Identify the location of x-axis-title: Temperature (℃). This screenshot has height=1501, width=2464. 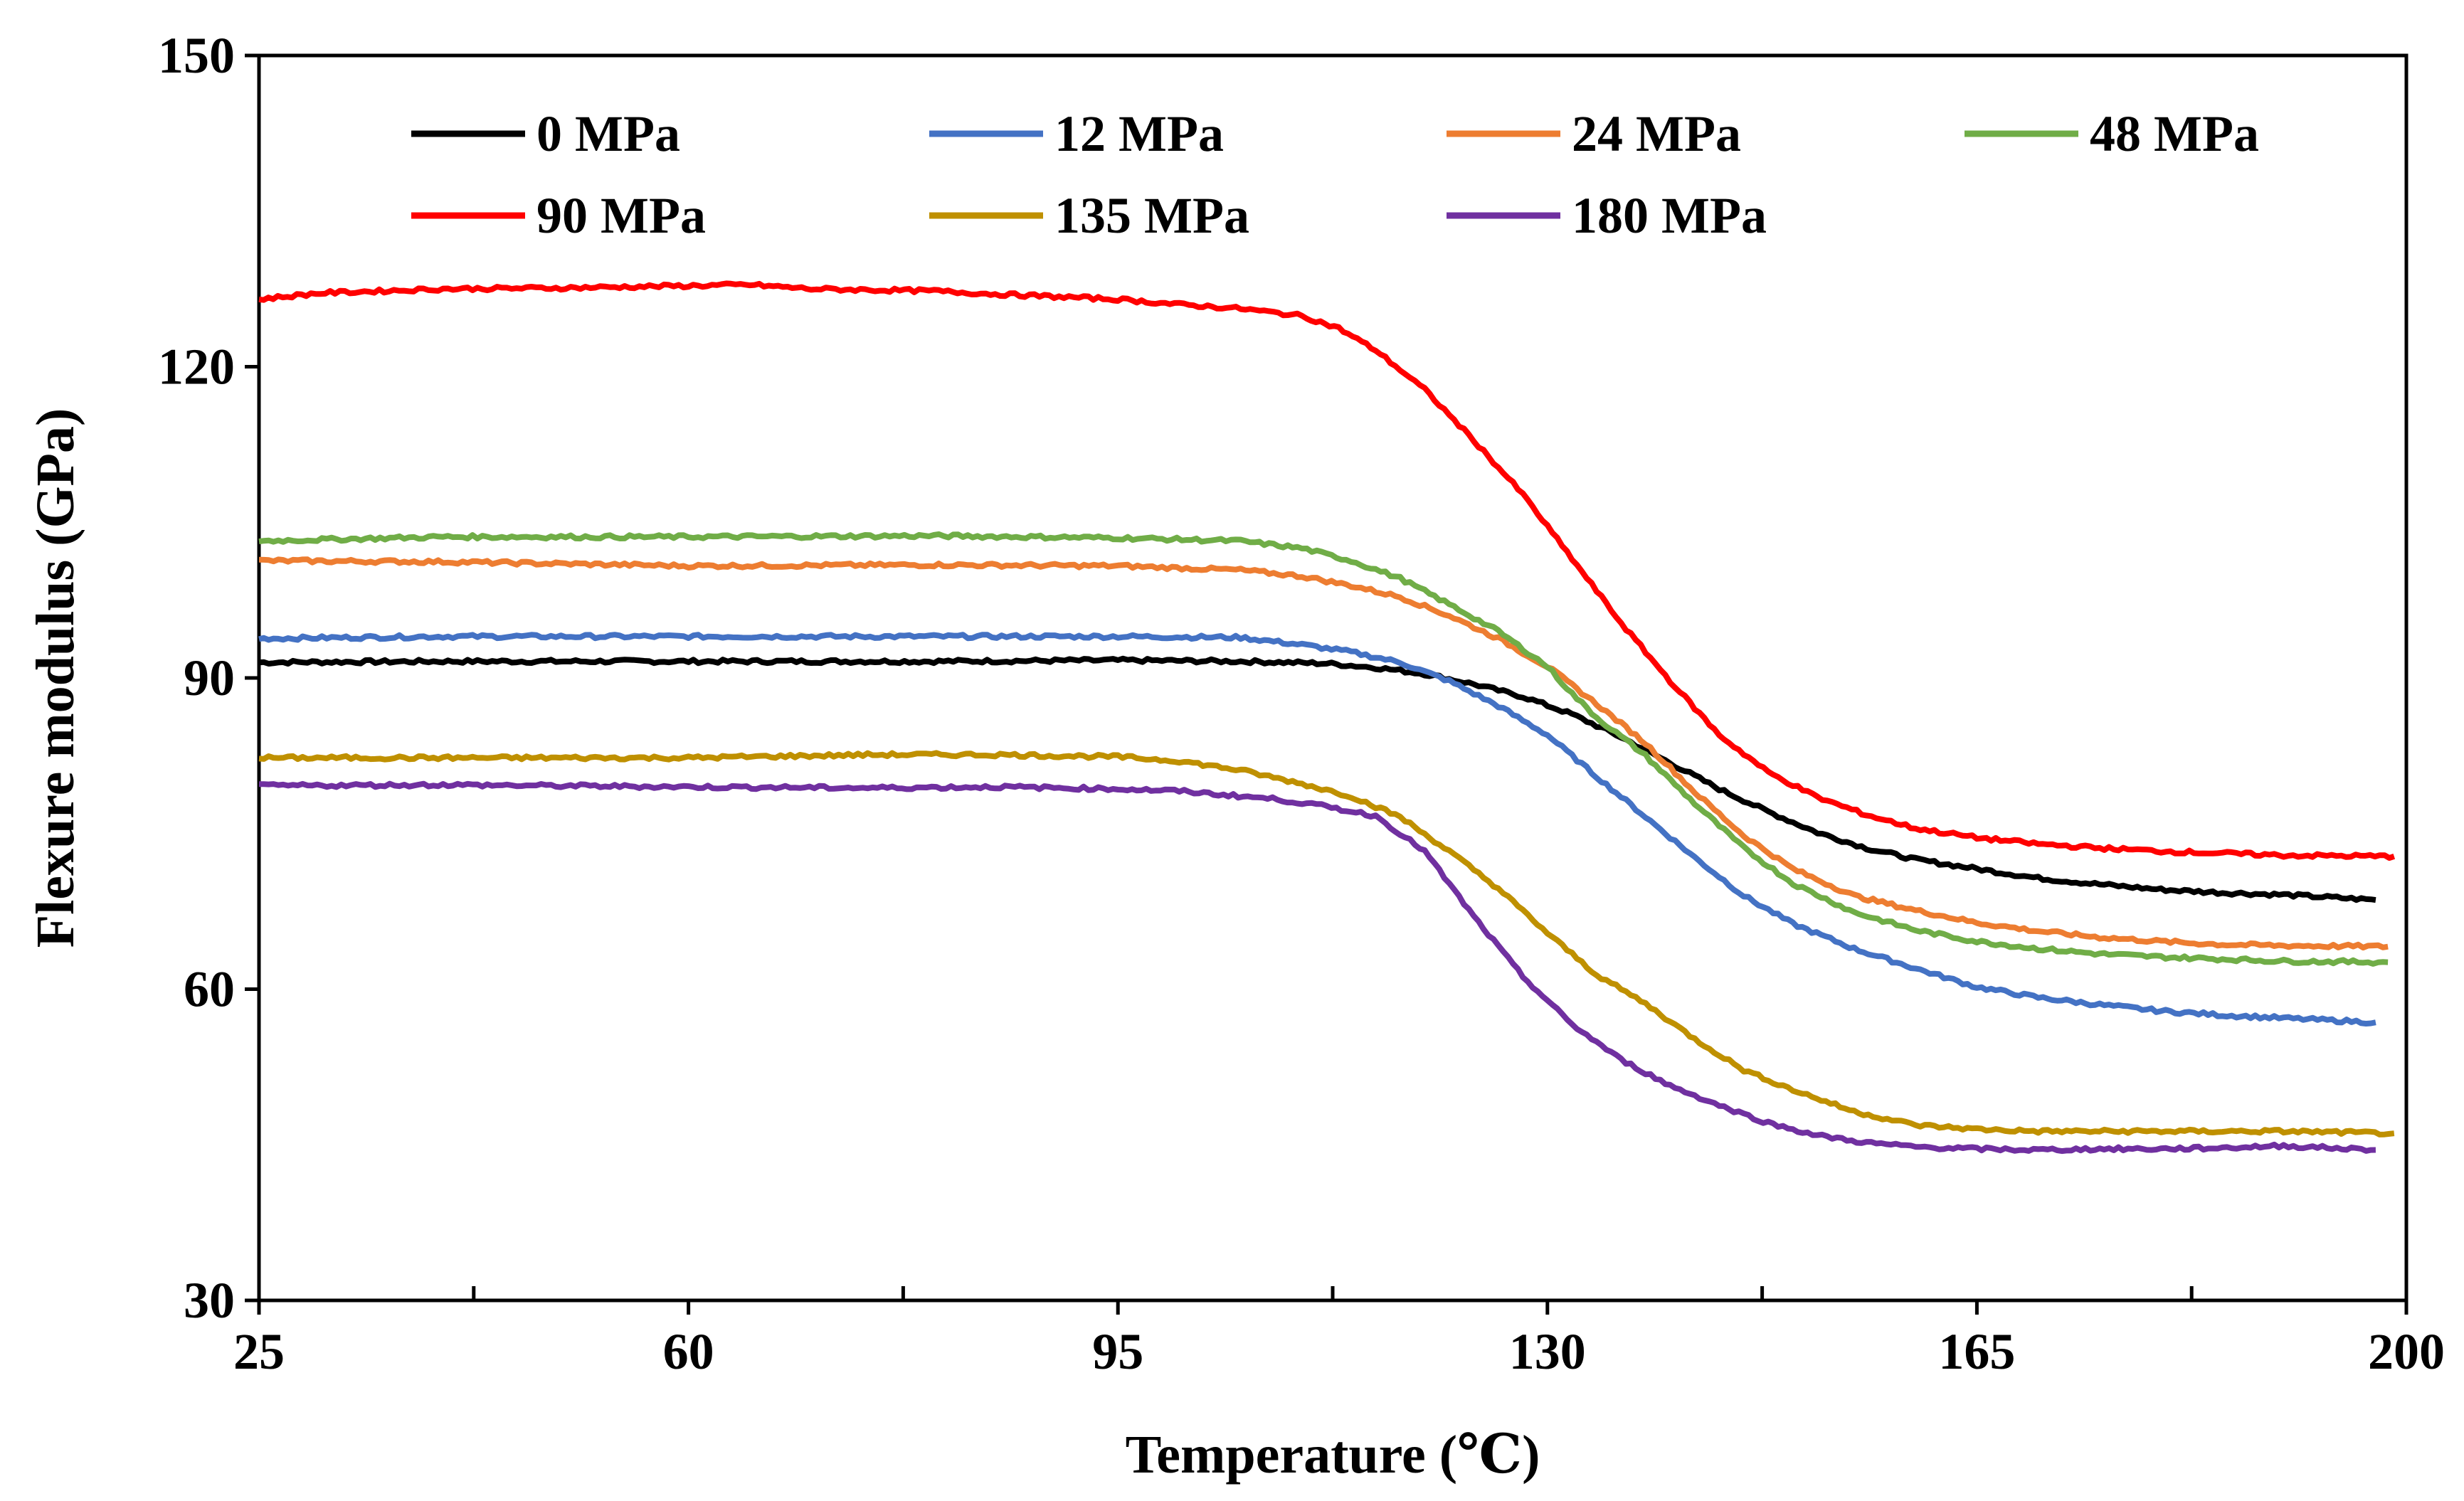
(1333, 1455).